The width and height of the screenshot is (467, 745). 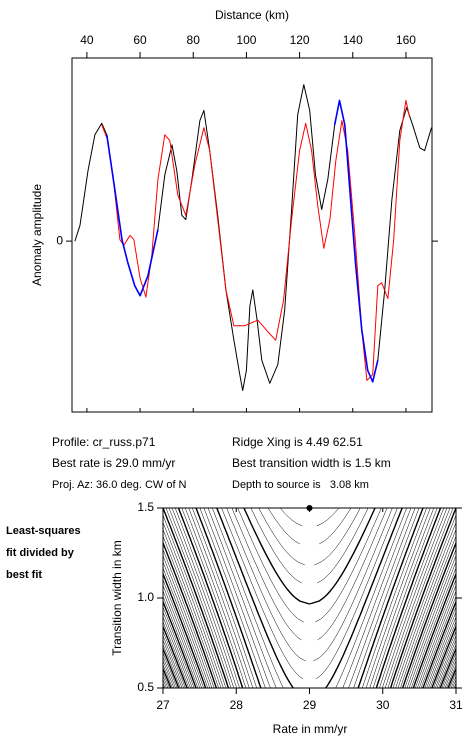 I want to click on y-tick-label: 0.5, so click(x=145, y=687).